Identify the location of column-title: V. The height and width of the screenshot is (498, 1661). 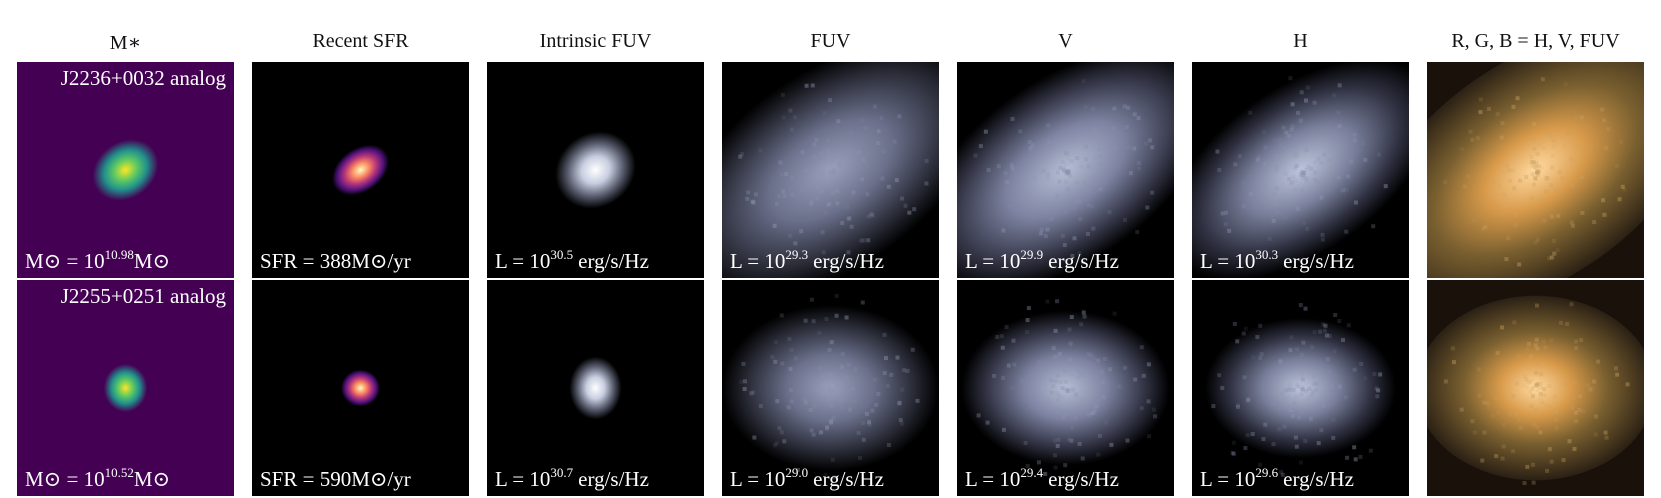
(1065, 41).